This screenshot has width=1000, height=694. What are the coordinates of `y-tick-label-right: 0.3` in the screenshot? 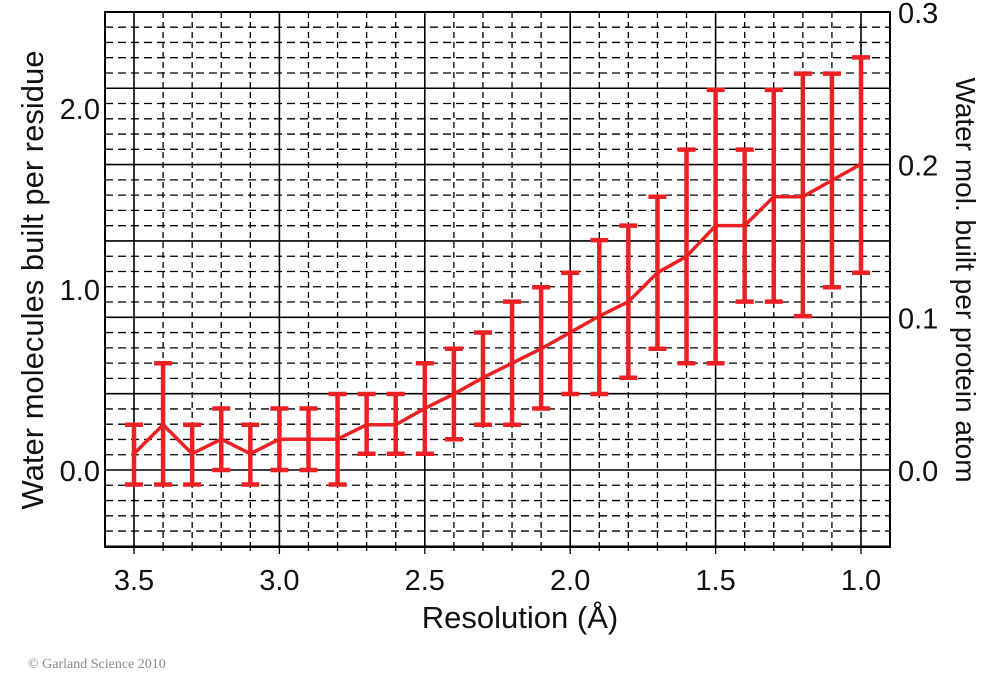 It's located at (918, 15).